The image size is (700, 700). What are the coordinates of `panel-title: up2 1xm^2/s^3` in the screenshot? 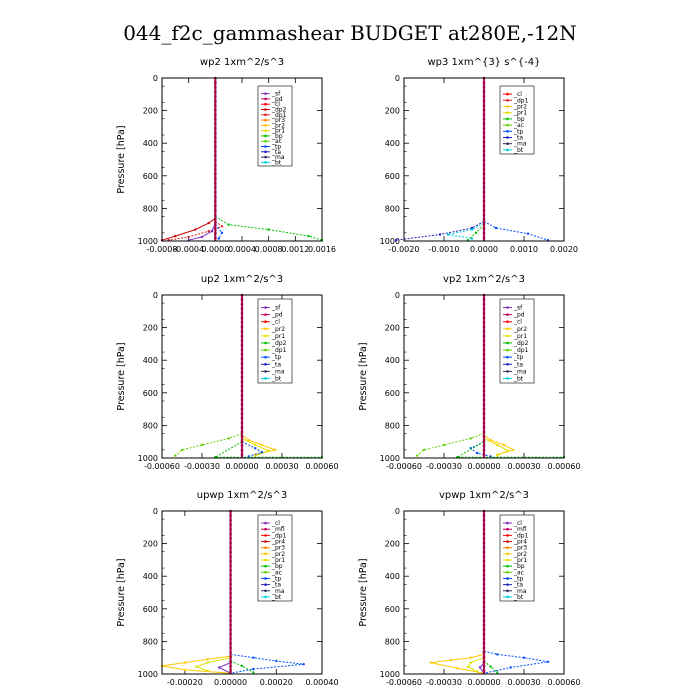 It's located at (242, 279).